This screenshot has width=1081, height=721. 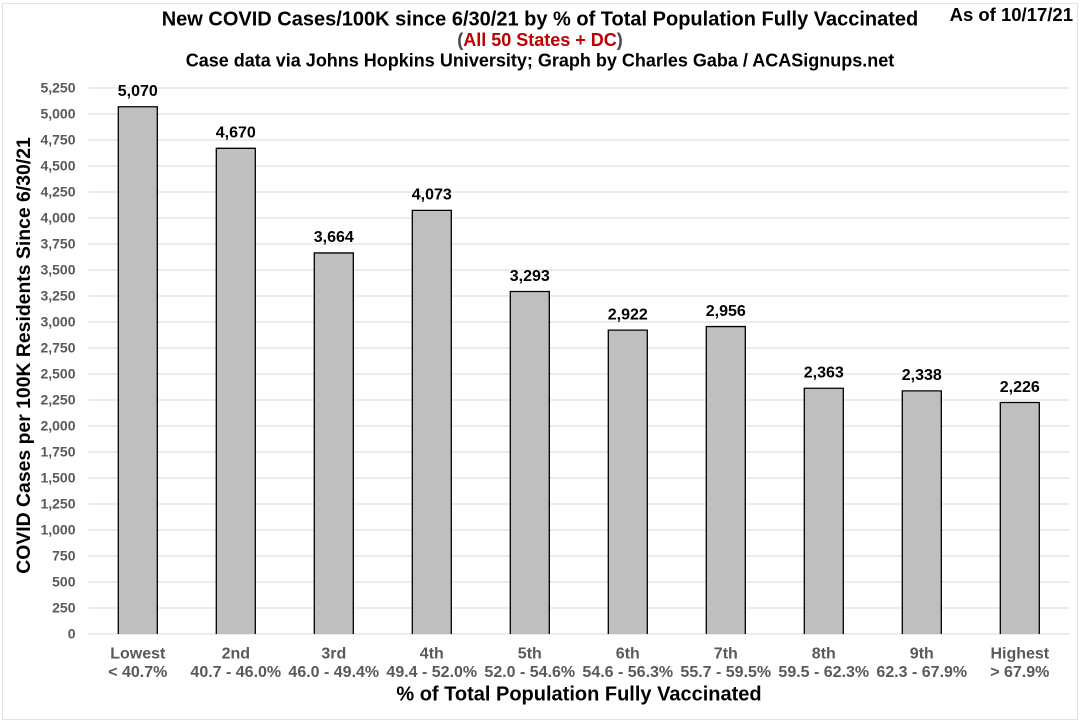 I want to click on svg-text: 5th, so click(x=530, y=654).